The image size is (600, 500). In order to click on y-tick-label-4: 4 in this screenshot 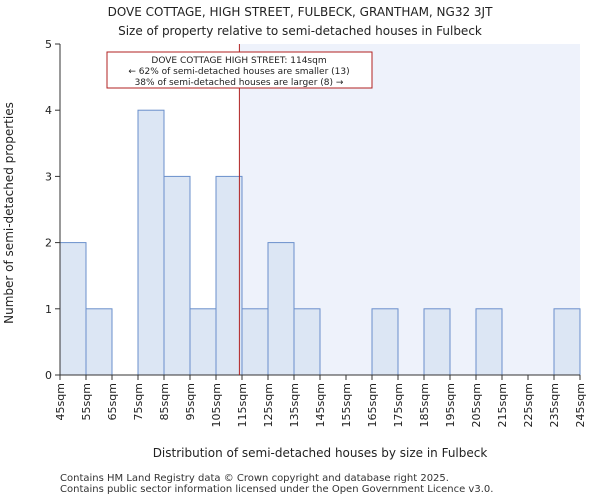, I will do `click(48, 110)`.